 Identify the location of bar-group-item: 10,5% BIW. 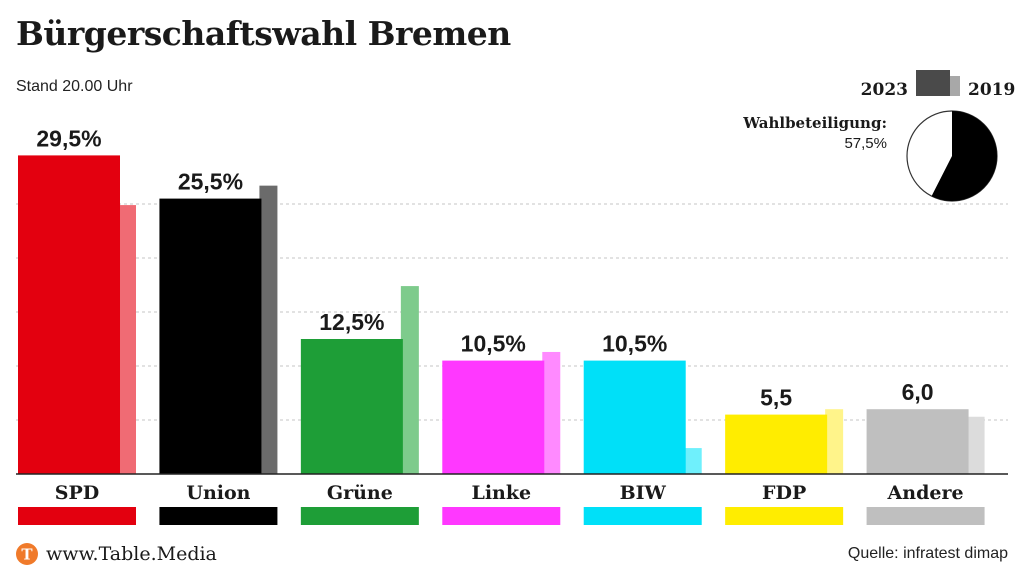
(642, 428).